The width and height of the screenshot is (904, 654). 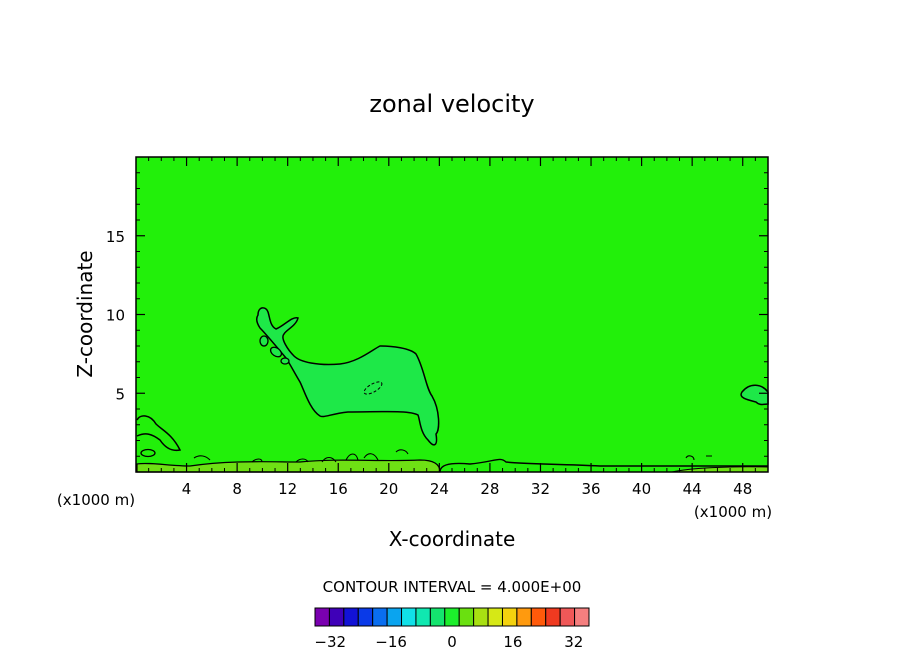 I want to click on x-tick-label: 48, so click(x=742, y=489).